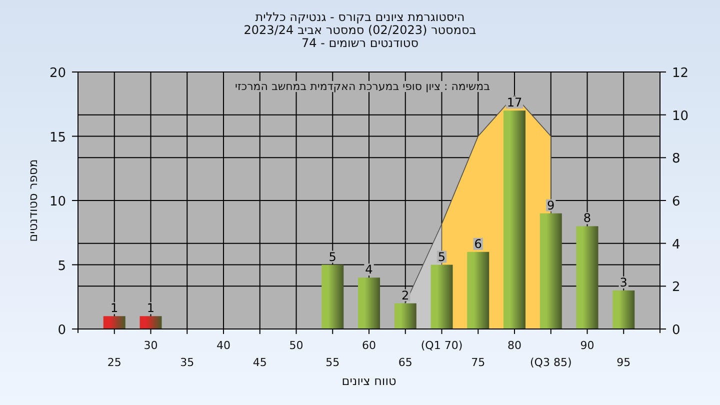 This screenshot has height=405, width=720. What do you see at coordinates (680, 73) in the screenshot?
I see `y2tick: 12` at bounding box center [680, 73].